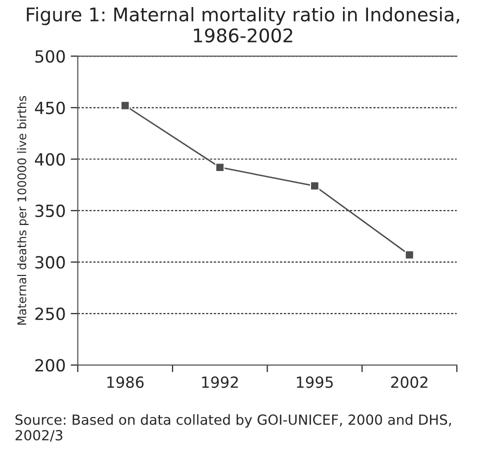 Image resolution: width=486 pixels, height=468 pixels. Describe the element at coordinates (49, 159) in the screenshot. I see `y-tick-label: 400` at that location.